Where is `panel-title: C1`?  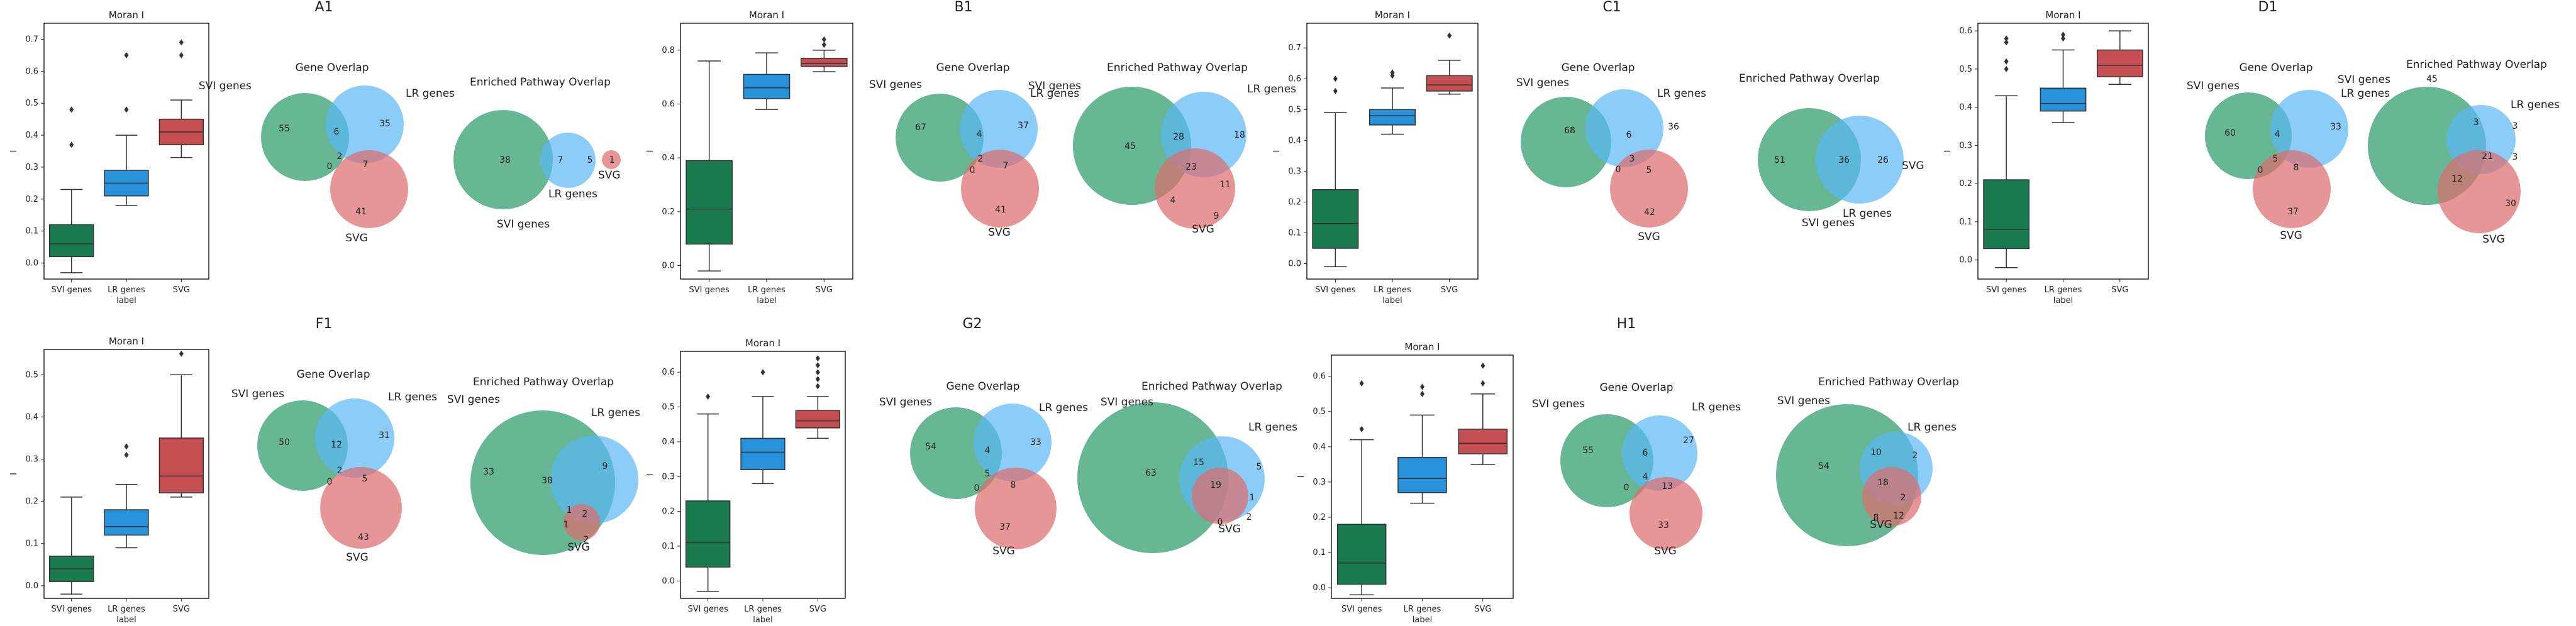
panel-title: C1 is located at coordinates (1611, 7).